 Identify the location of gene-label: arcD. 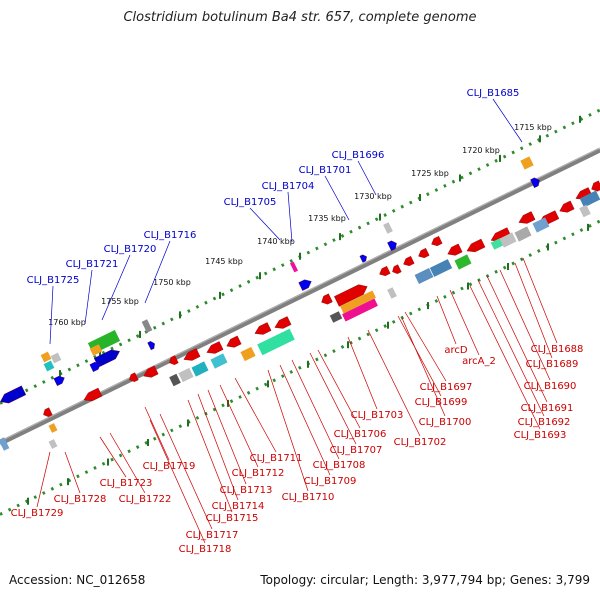
(456, 350).